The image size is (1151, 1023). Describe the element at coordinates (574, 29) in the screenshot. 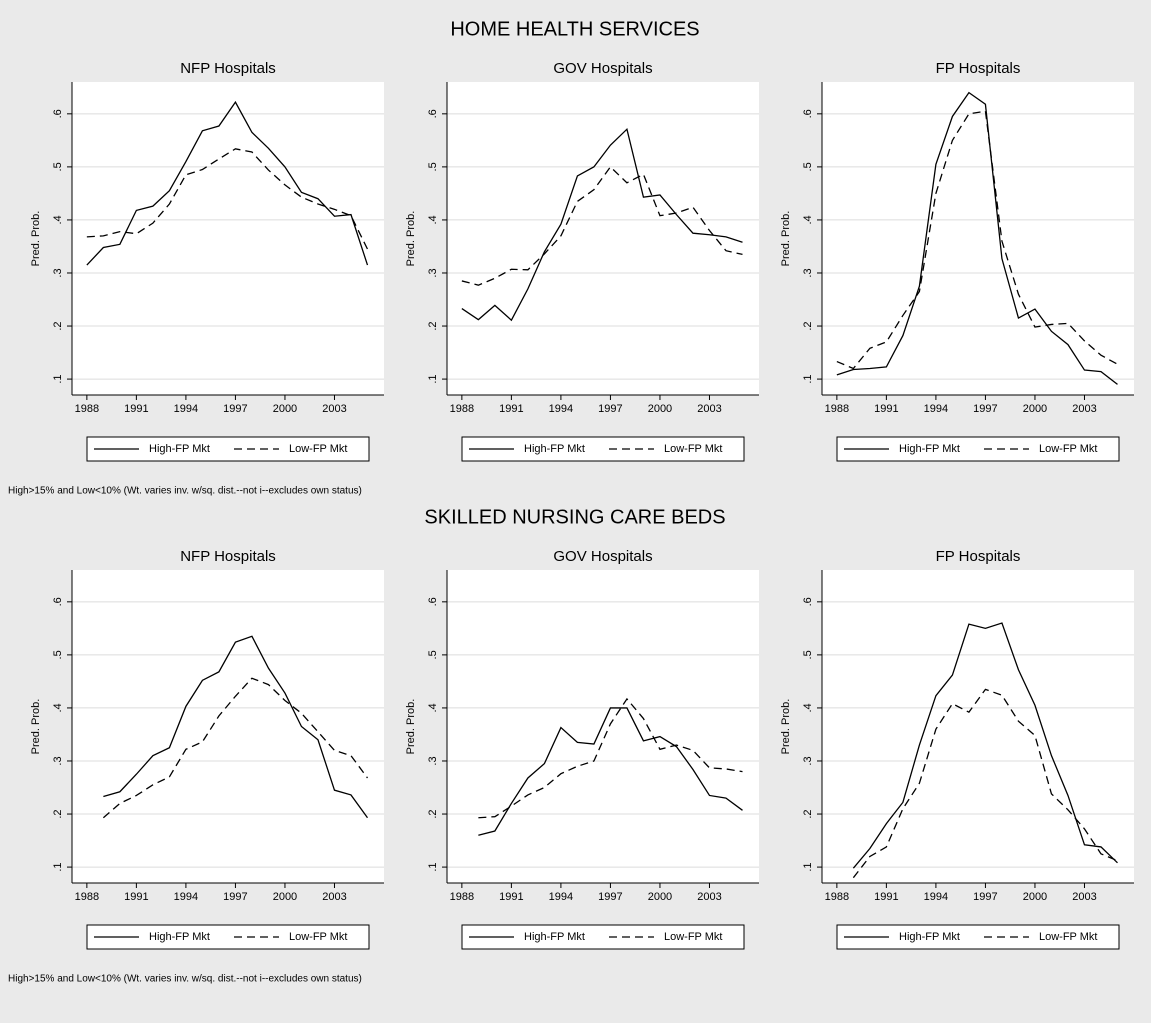

I see `section-title: HOME HEALTH SERVICES` at that location.